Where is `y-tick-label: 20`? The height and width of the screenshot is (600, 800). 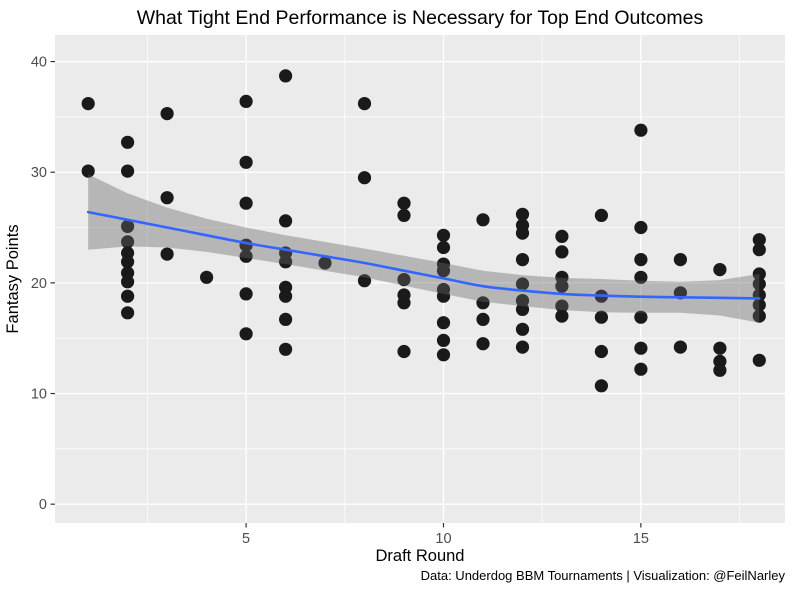 y-tick-label: 20 is located at coordinates (39, 284).